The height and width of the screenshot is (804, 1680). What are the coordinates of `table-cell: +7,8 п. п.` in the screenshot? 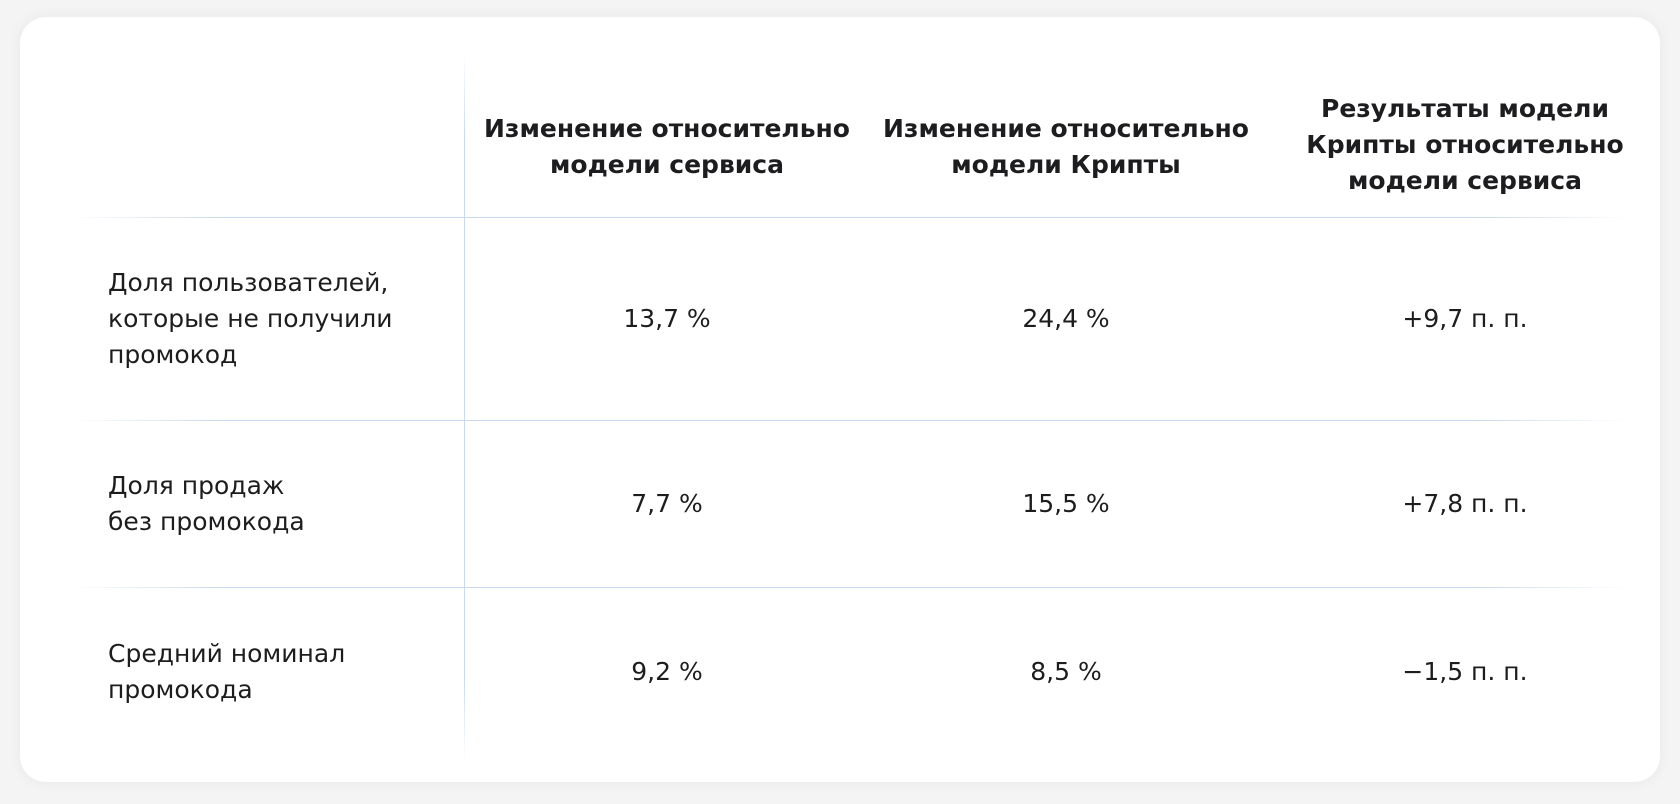 It's located at (1465, 503).